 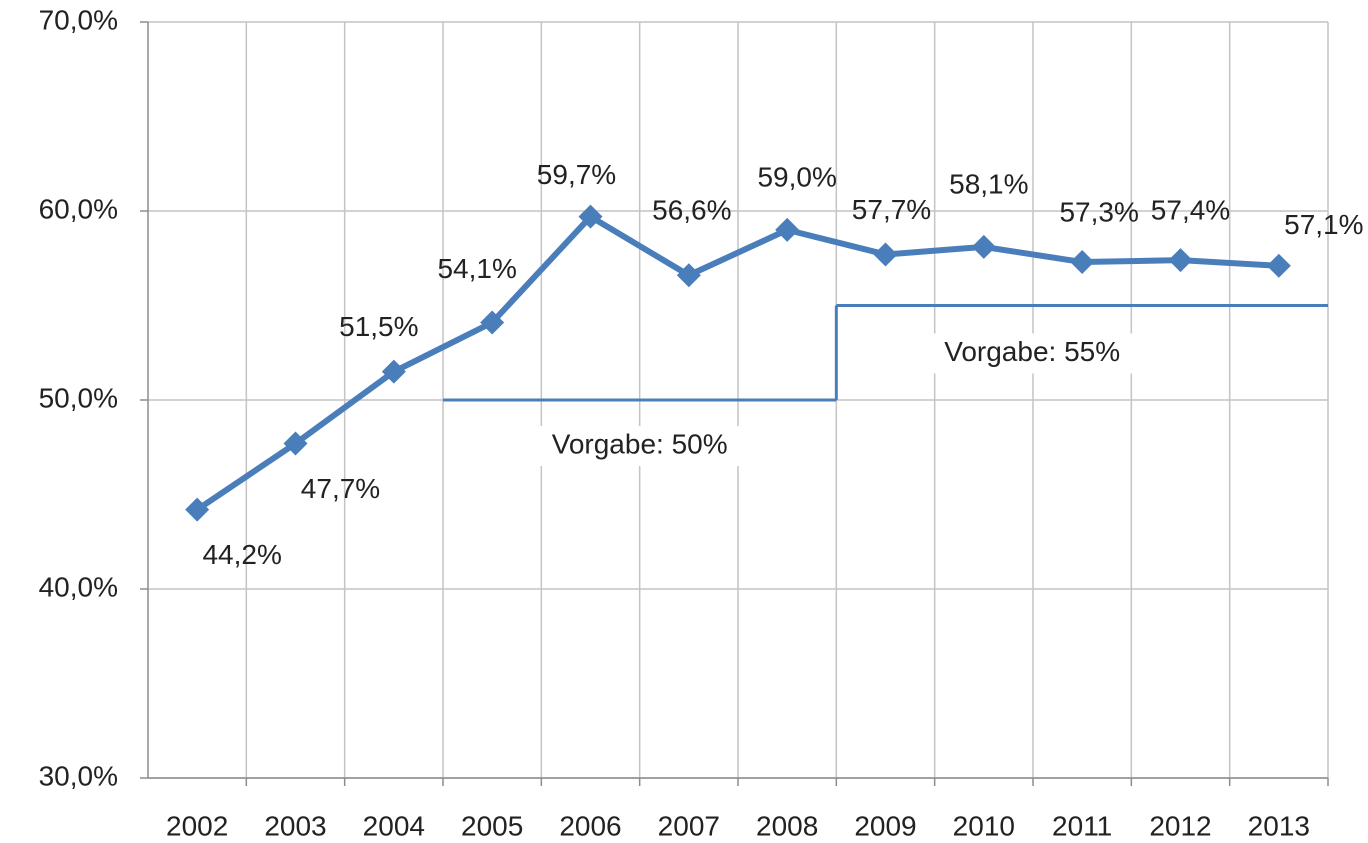 What do you see at coordinates (476, 268) in the screenshot?
I see `data-label: 54,1%` at bounding box center [476, 268].